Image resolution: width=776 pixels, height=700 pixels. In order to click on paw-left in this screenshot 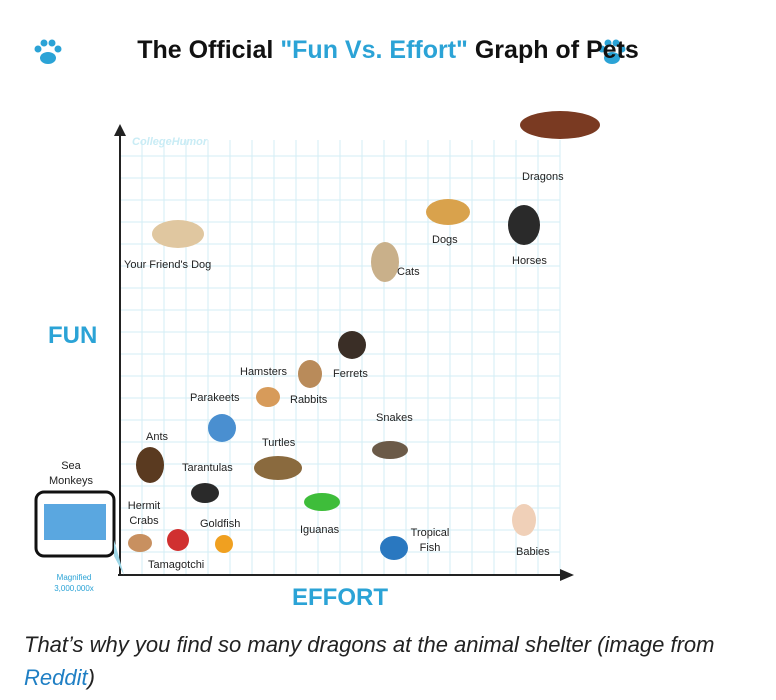, I will do `click(48, 51)`.